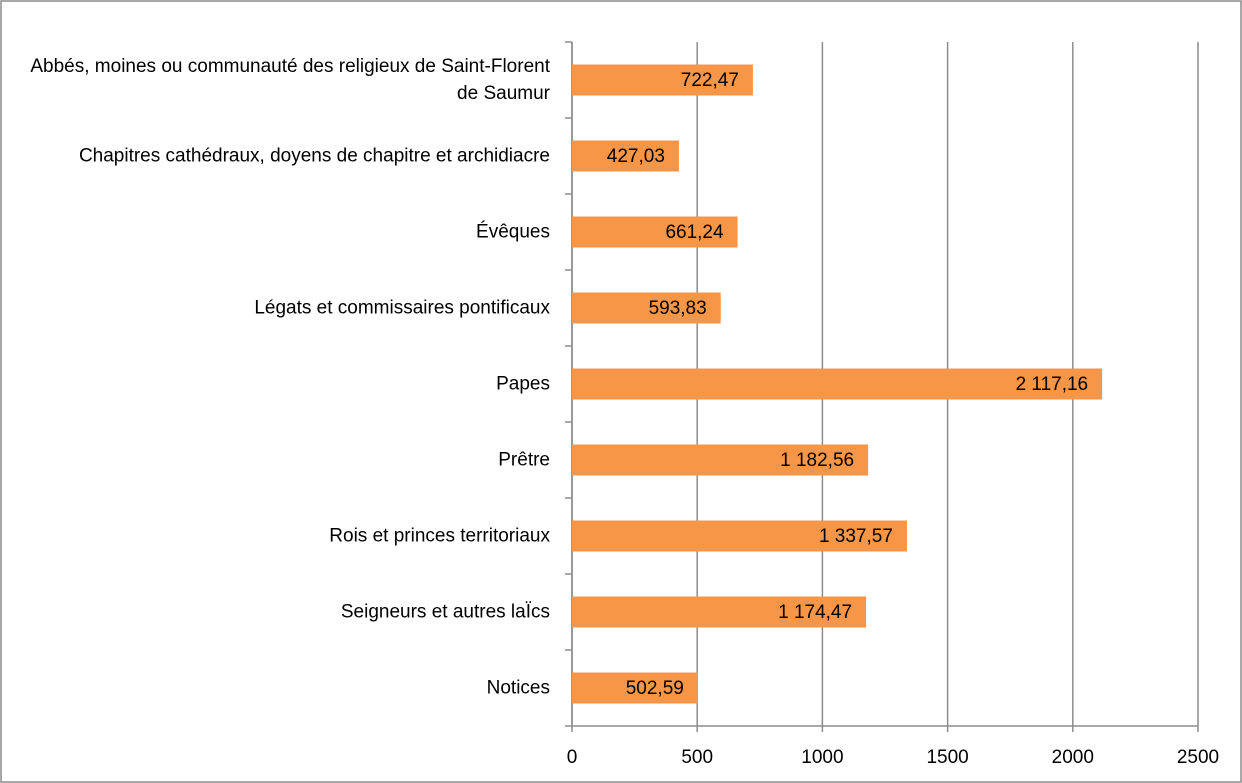 The width and height of the screenshot is (1242, 783). I want to click on y-tick-label: Seigneurs et autres laÏcs, so click(445, 612).